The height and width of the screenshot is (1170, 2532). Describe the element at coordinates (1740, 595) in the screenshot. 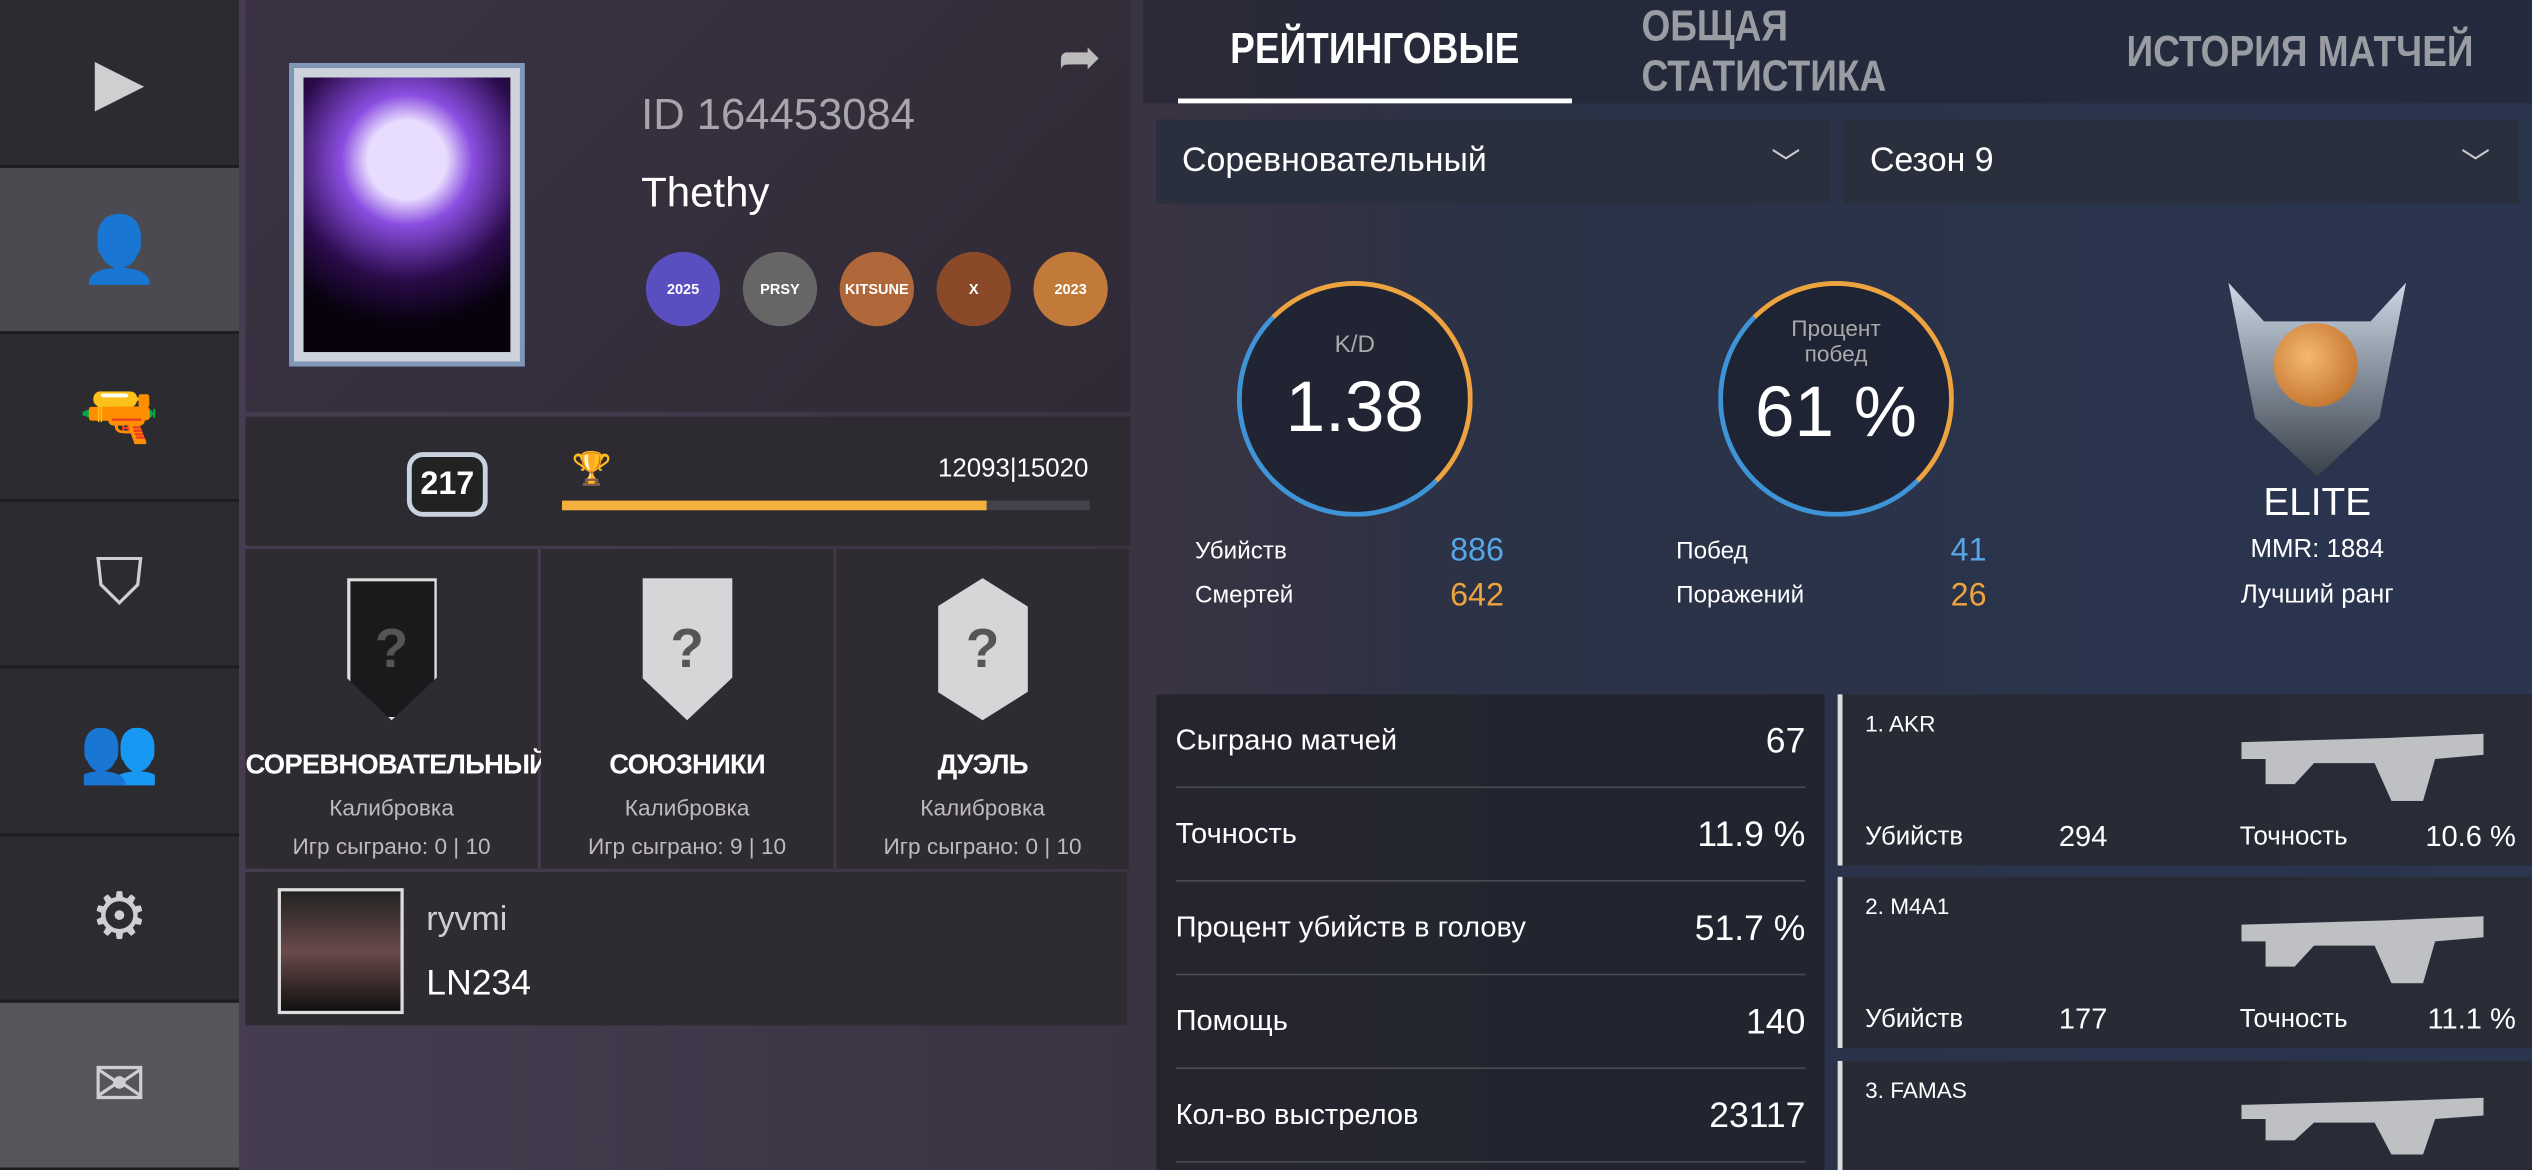

I see `losses-label: Поражений` at that location.